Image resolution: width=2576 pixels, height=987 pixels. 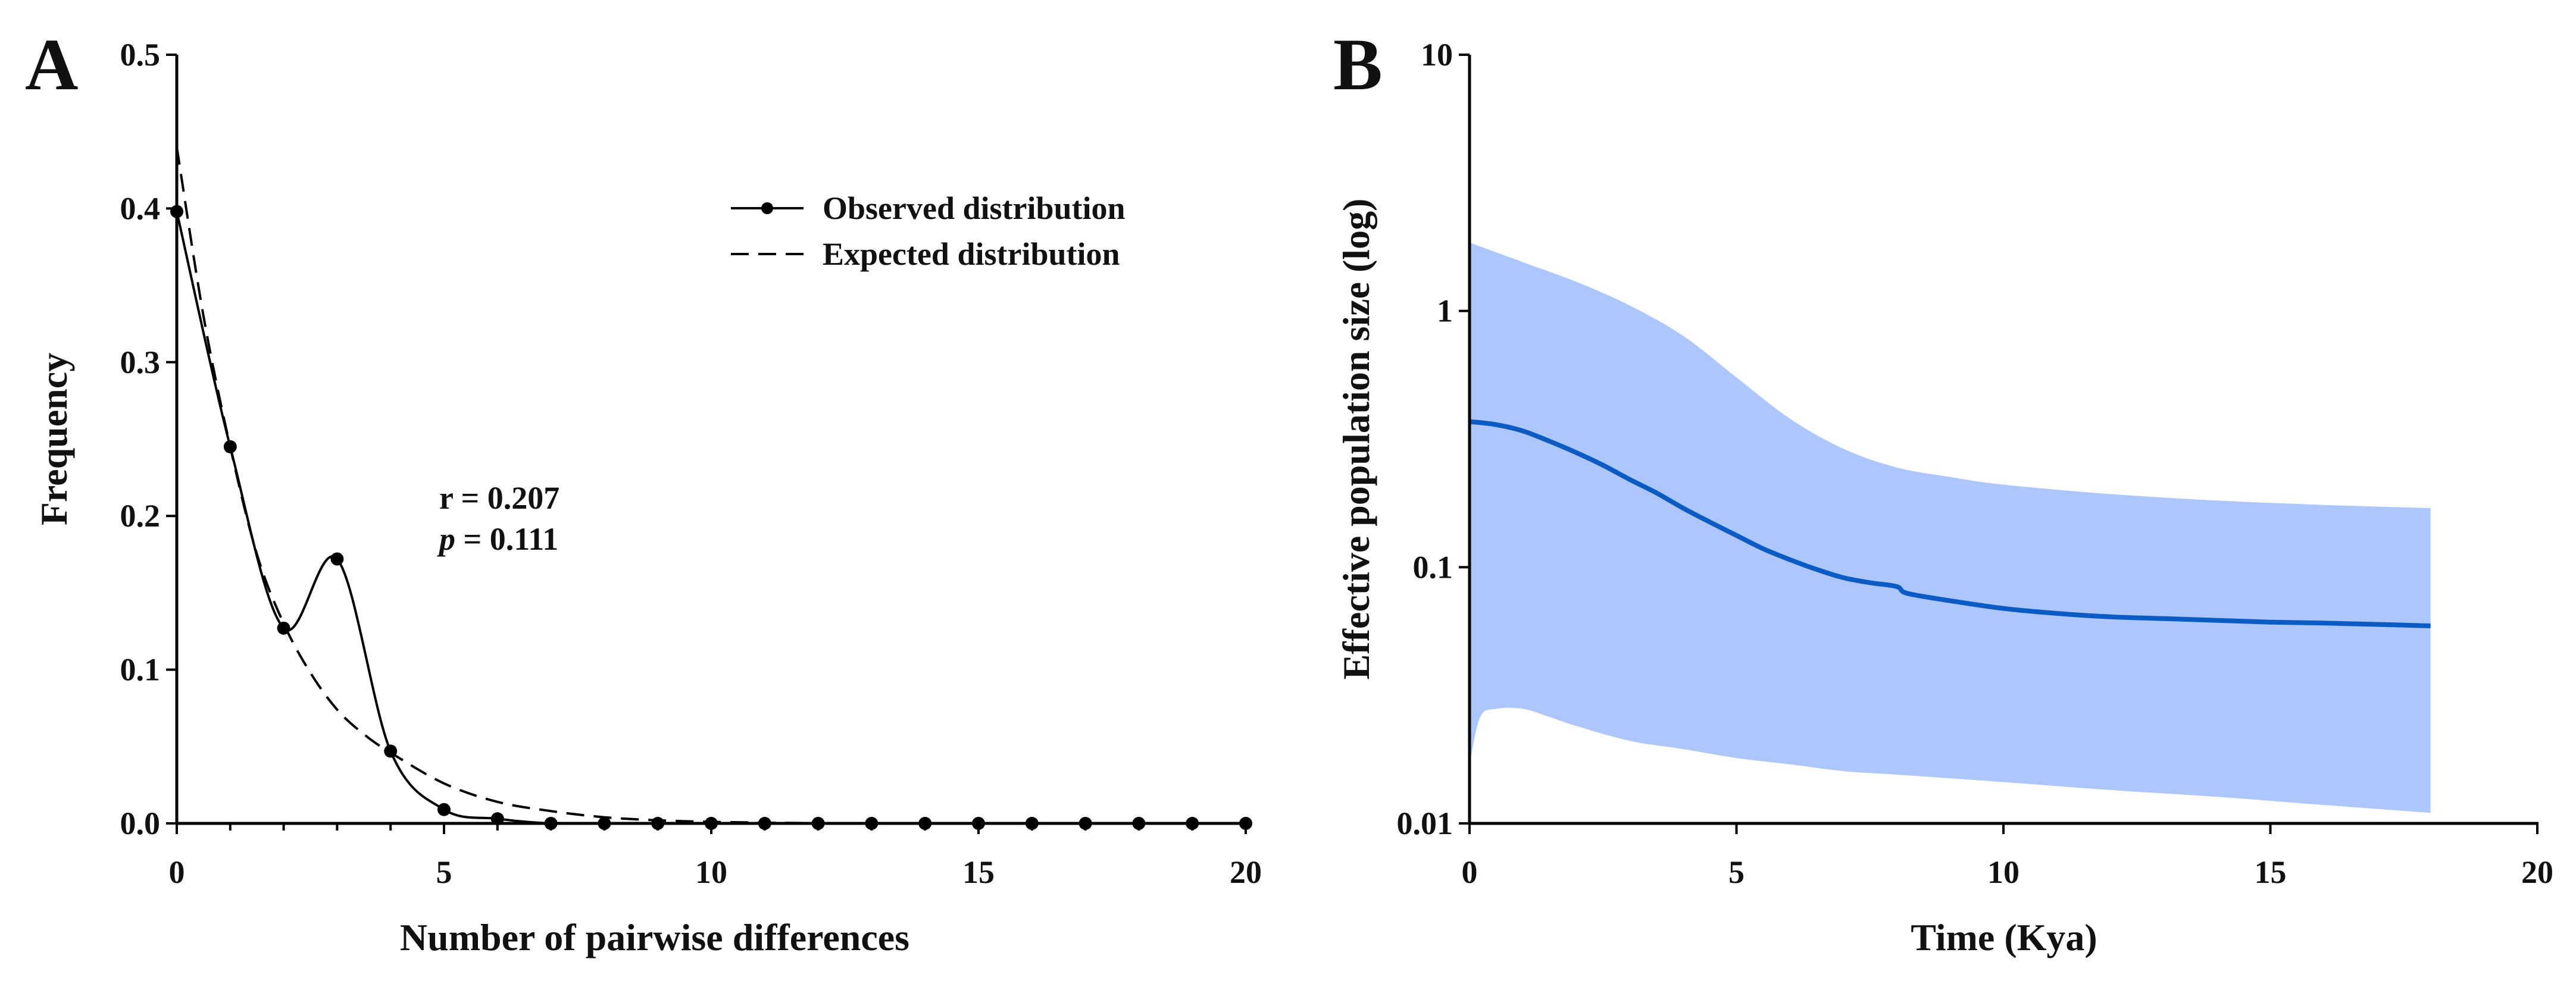 I want to click on panel-b-x-tick-label: 0, so click(x=1470, y=872).